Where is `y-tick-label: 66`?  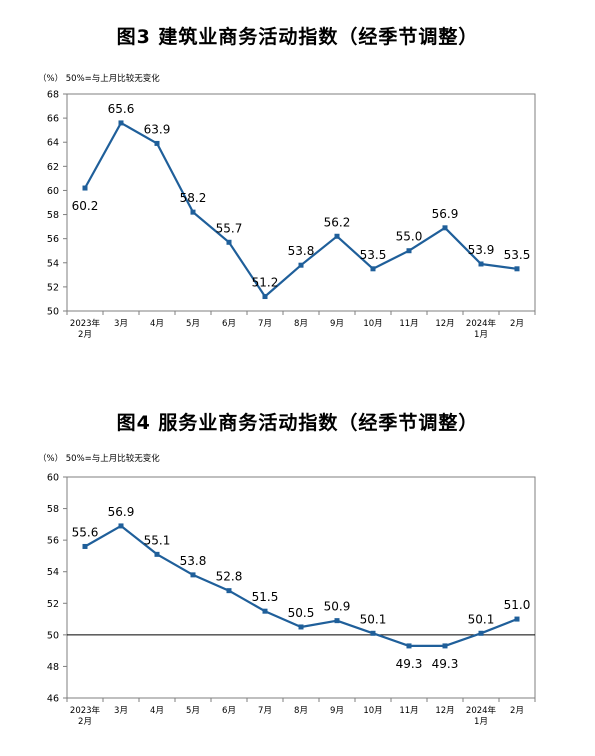
y-tick-label: 66 is located at coordinates (53, 119).